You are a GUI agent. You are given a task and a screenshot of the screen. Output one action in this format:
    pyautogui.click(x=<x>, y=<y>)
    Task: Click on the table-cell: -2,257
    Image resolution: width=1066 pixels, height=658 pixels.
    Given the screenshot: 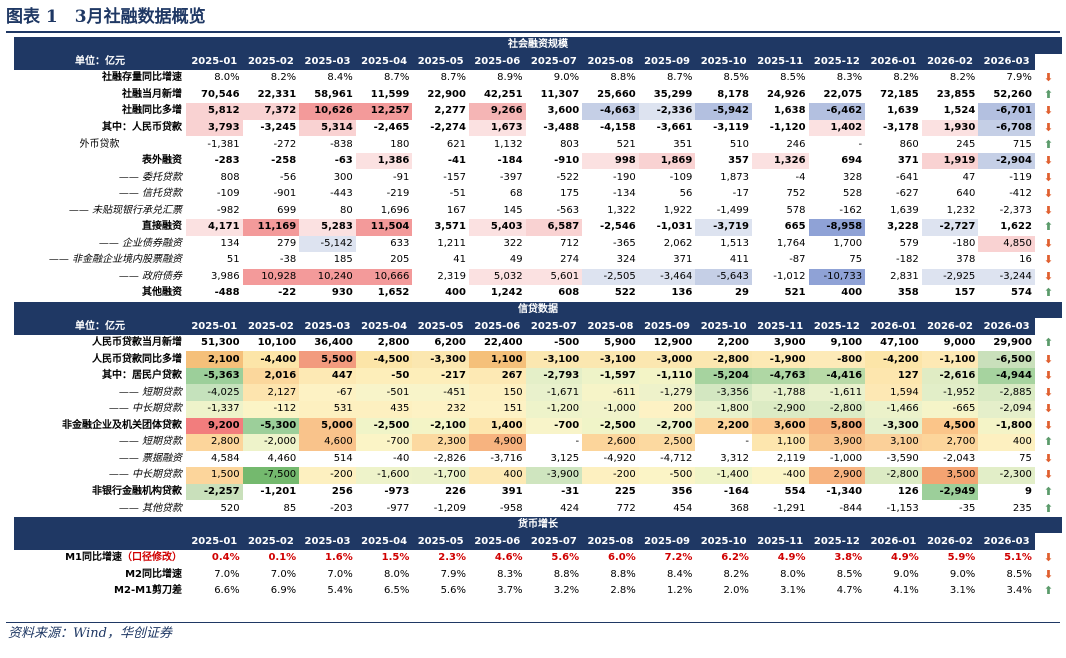 What is the action you would take?
    pyautogui.click(x=214, y=492)
    